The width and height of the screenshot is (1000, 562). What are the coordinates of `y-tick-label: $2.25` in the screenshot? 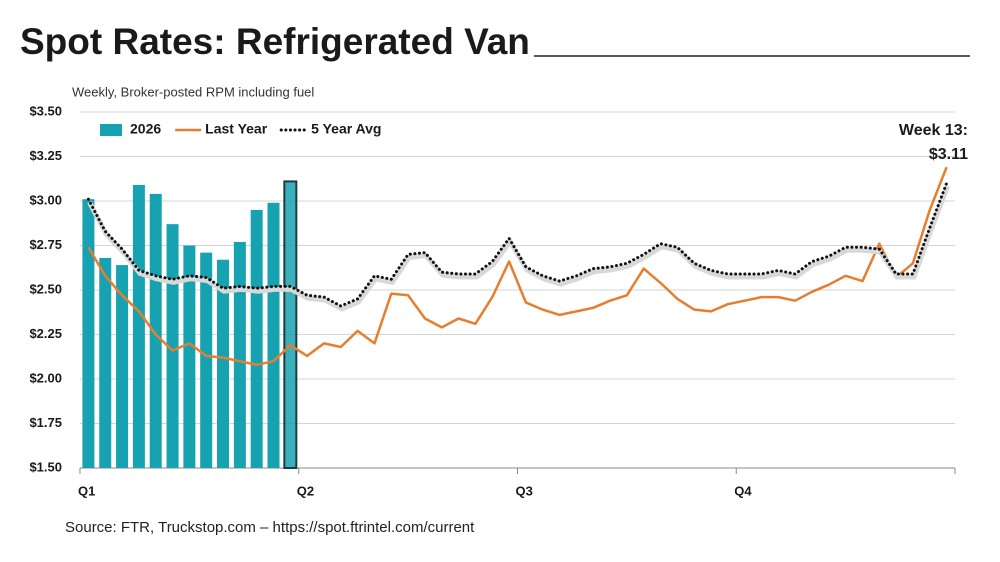 It's located at (45, 333).